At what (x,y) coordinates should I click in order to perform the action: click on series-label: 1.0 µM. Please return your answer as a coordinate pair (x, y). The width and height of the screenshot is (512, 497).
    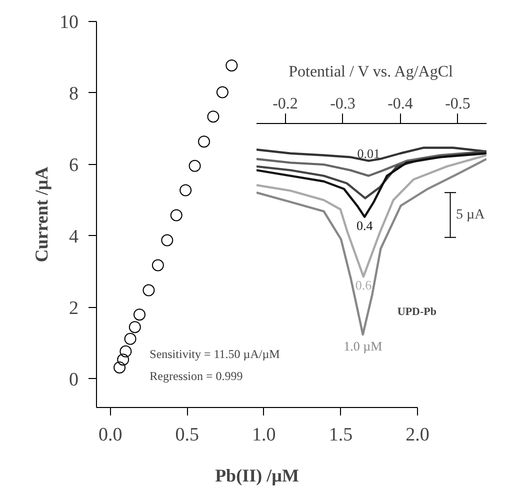
    Looking at the image, I should click on (363, 346).